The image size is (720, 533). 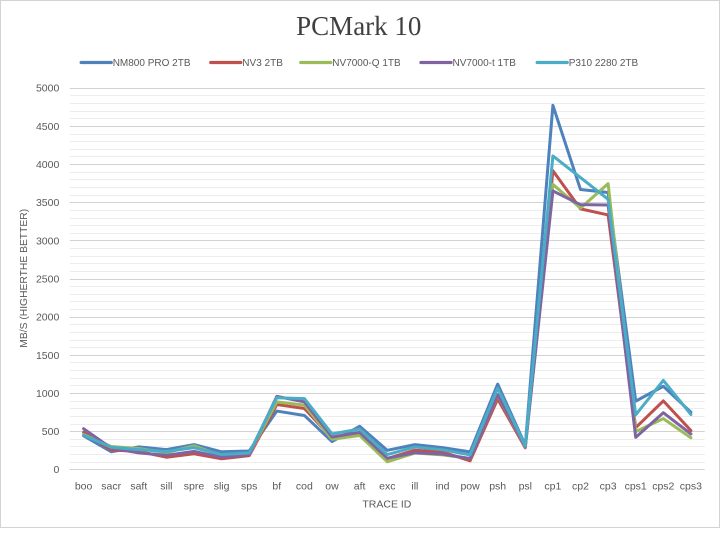 What do you see at coordinates (366, 63) in the screenshot?
I see `svg-text: NV7000-Q 1TB` at bounding box center [366, 63].